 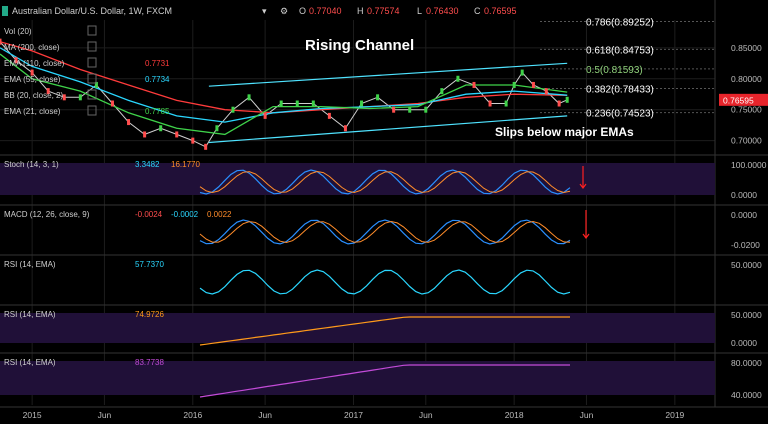 What do you see at coordinates (157, 111) in the screenshot?
I see `legend-item-value: 0.7785` at bounding box center [157, 111].